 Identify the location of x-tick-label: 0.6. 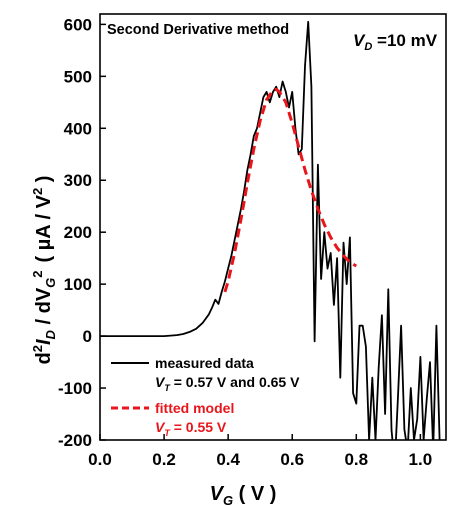
(292, 459).